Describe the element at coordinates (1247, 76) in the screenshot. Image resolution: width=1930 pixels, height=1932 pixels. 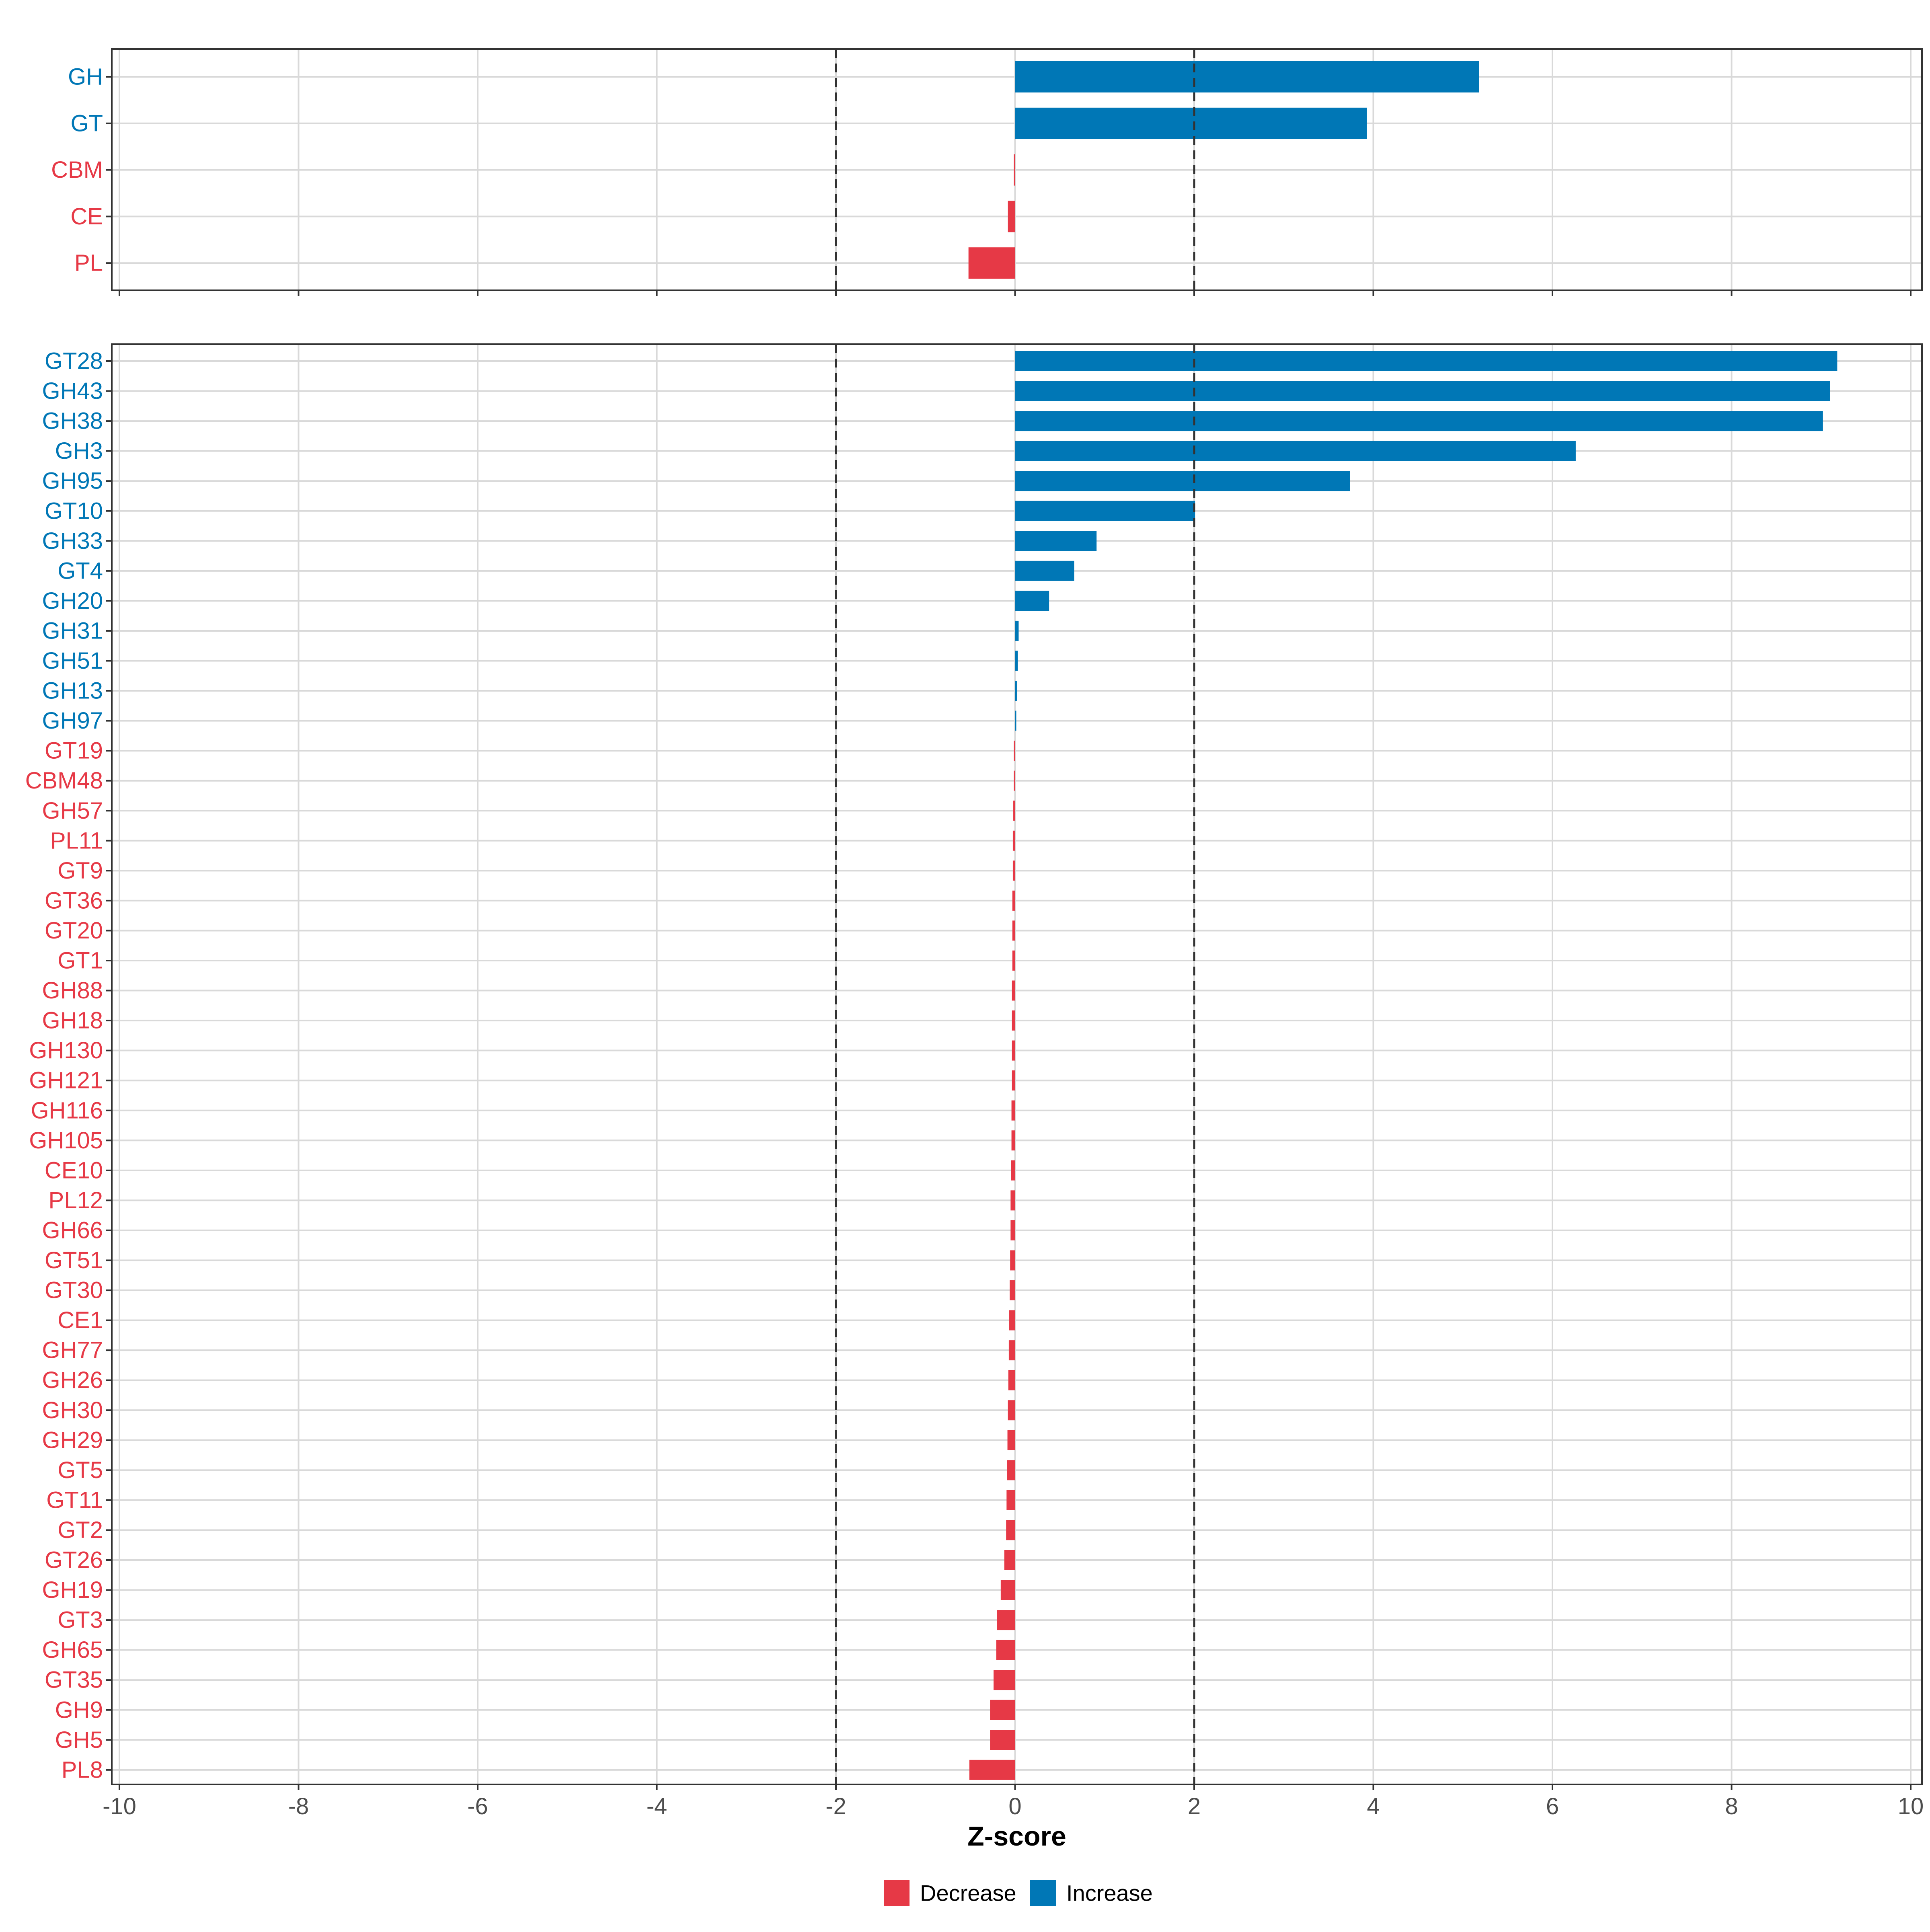
I see `bar-gh` at that location.